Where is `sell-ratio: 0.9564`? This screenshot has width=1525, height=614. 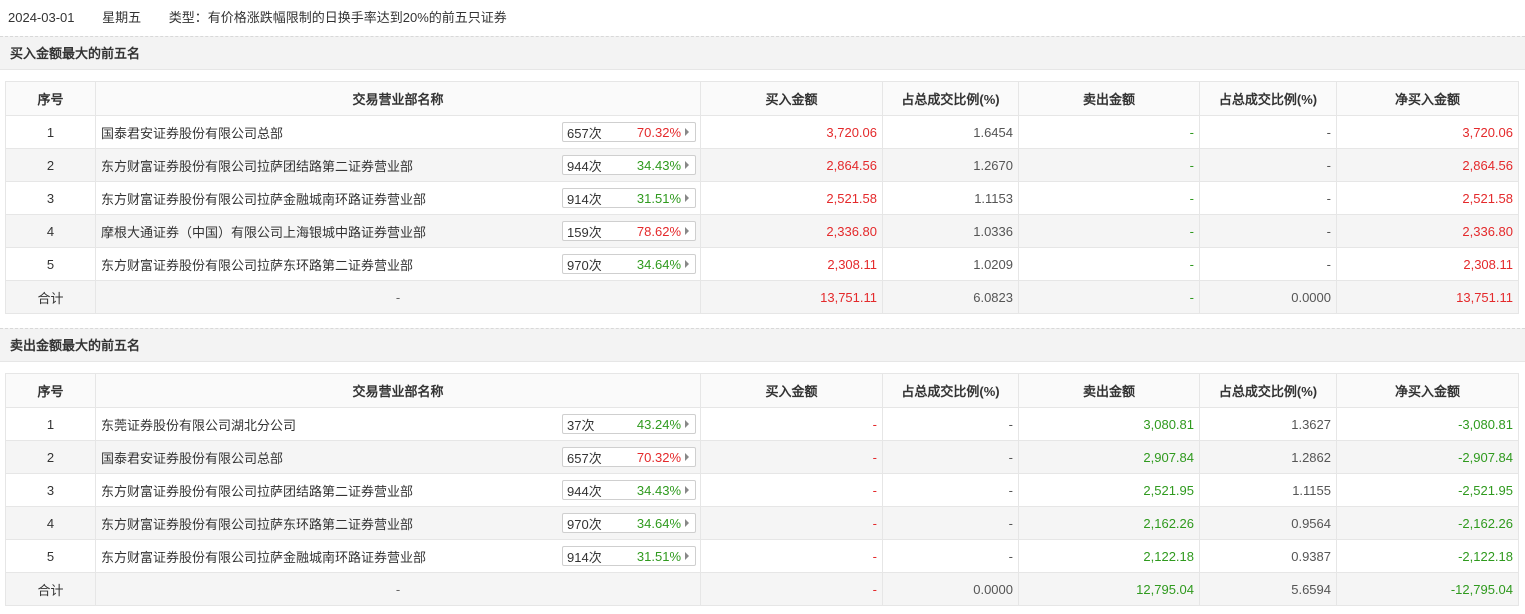 sell-ratio: 0.9564 is located at coordinates (1268, 523).